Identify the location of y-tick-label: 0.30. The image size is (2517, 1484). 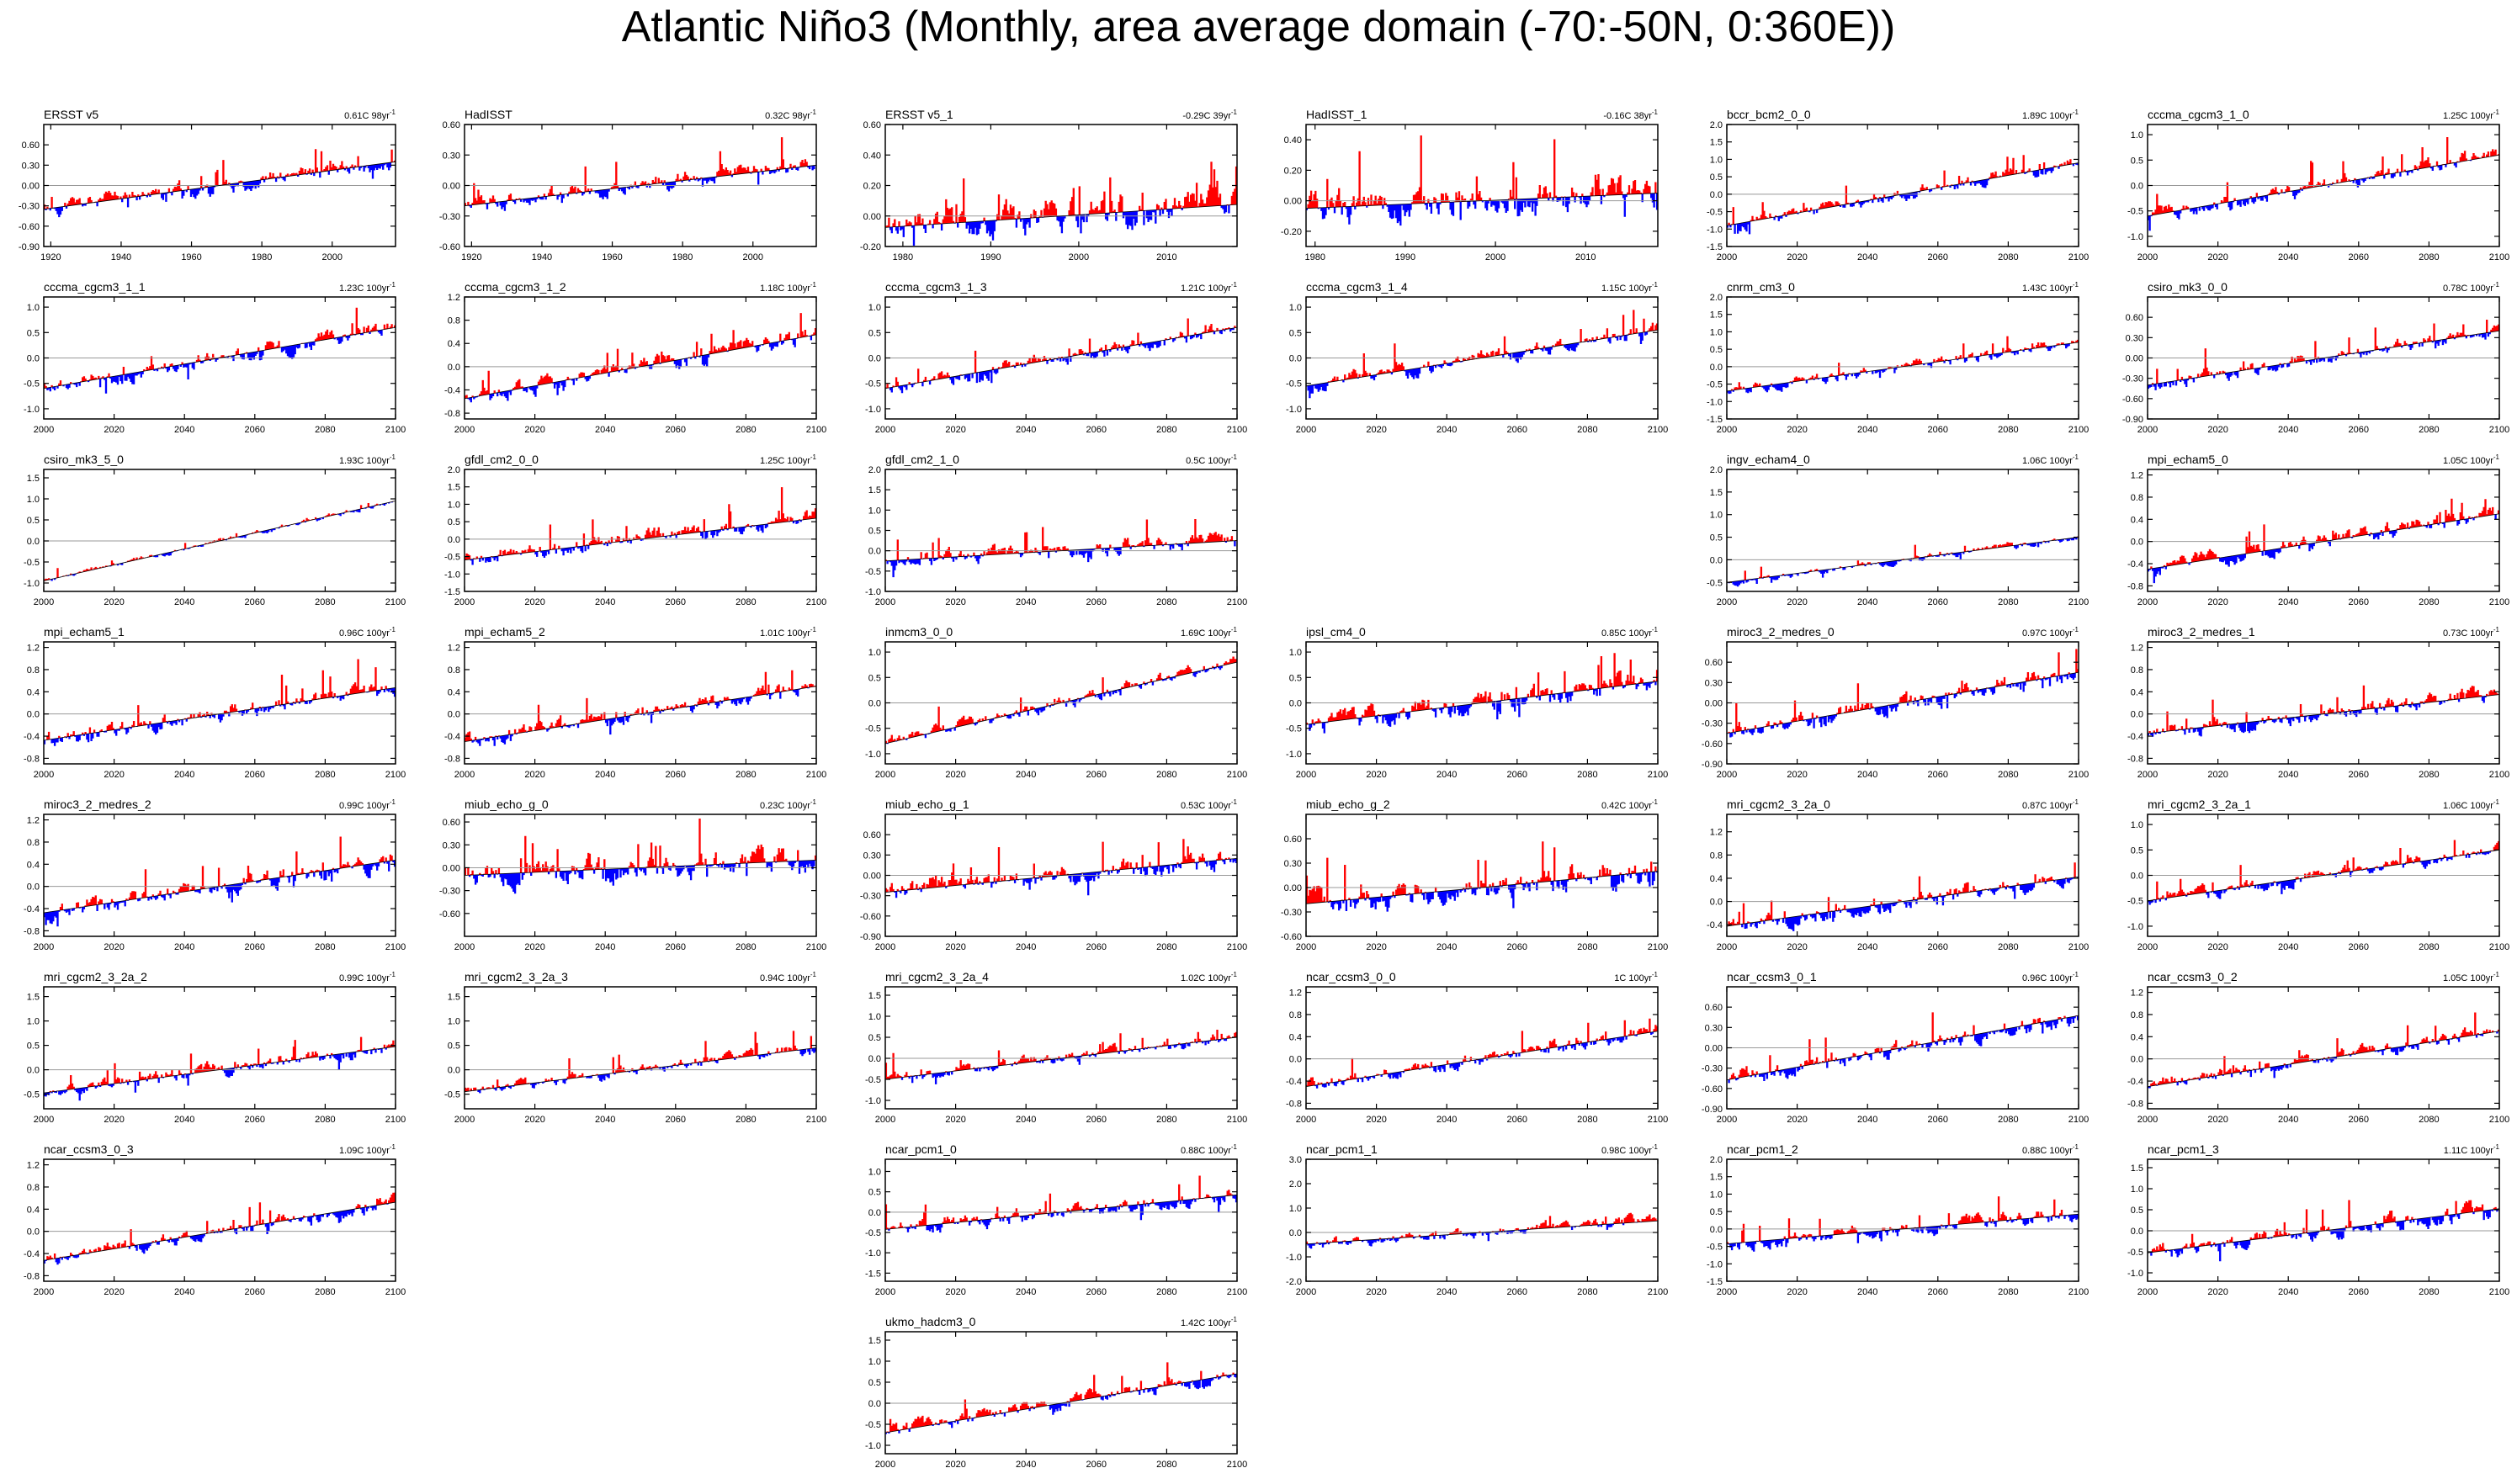
(2135, 338).